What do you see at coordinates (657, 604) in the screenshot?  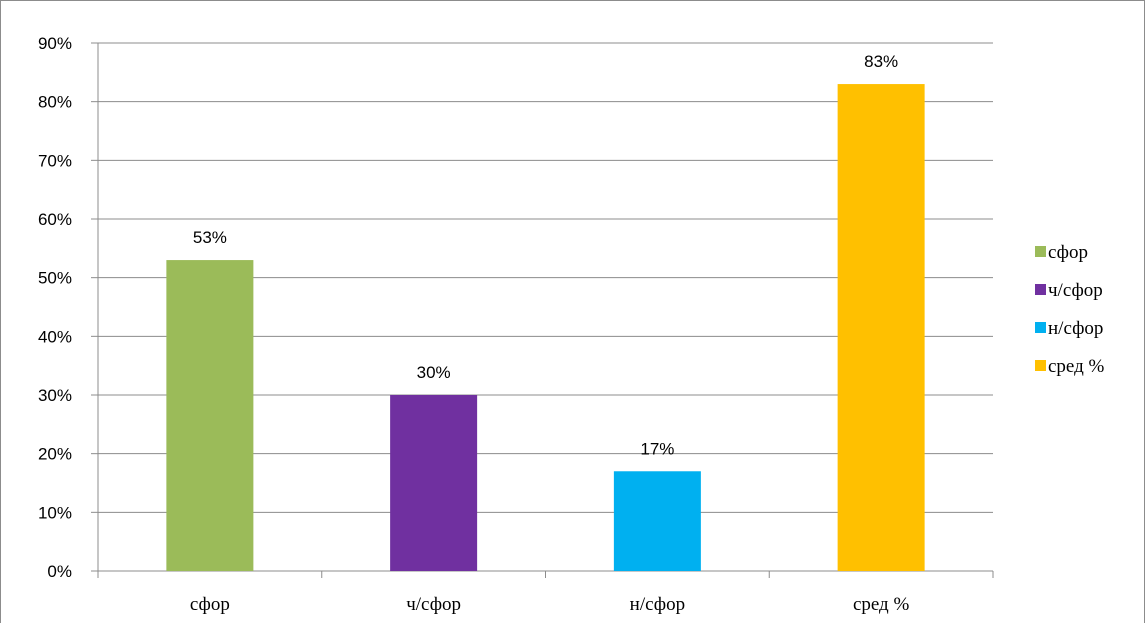 I see `category-label: н/сфор` at bounding box center [657, 604].